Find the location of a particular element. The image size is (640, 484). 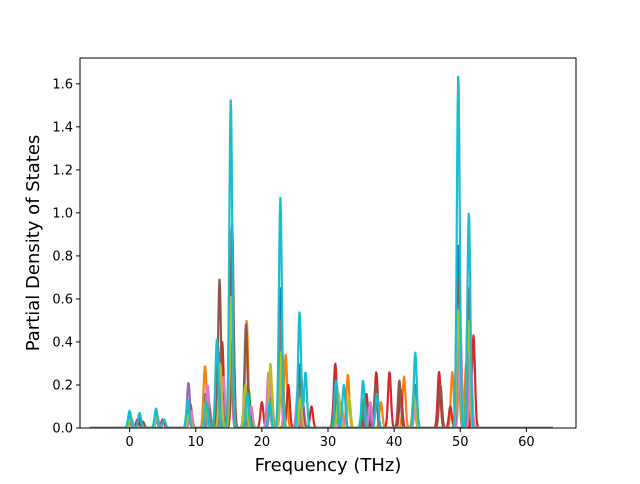

y-tick-label: 0.2 is located at coordinates (62, 385).